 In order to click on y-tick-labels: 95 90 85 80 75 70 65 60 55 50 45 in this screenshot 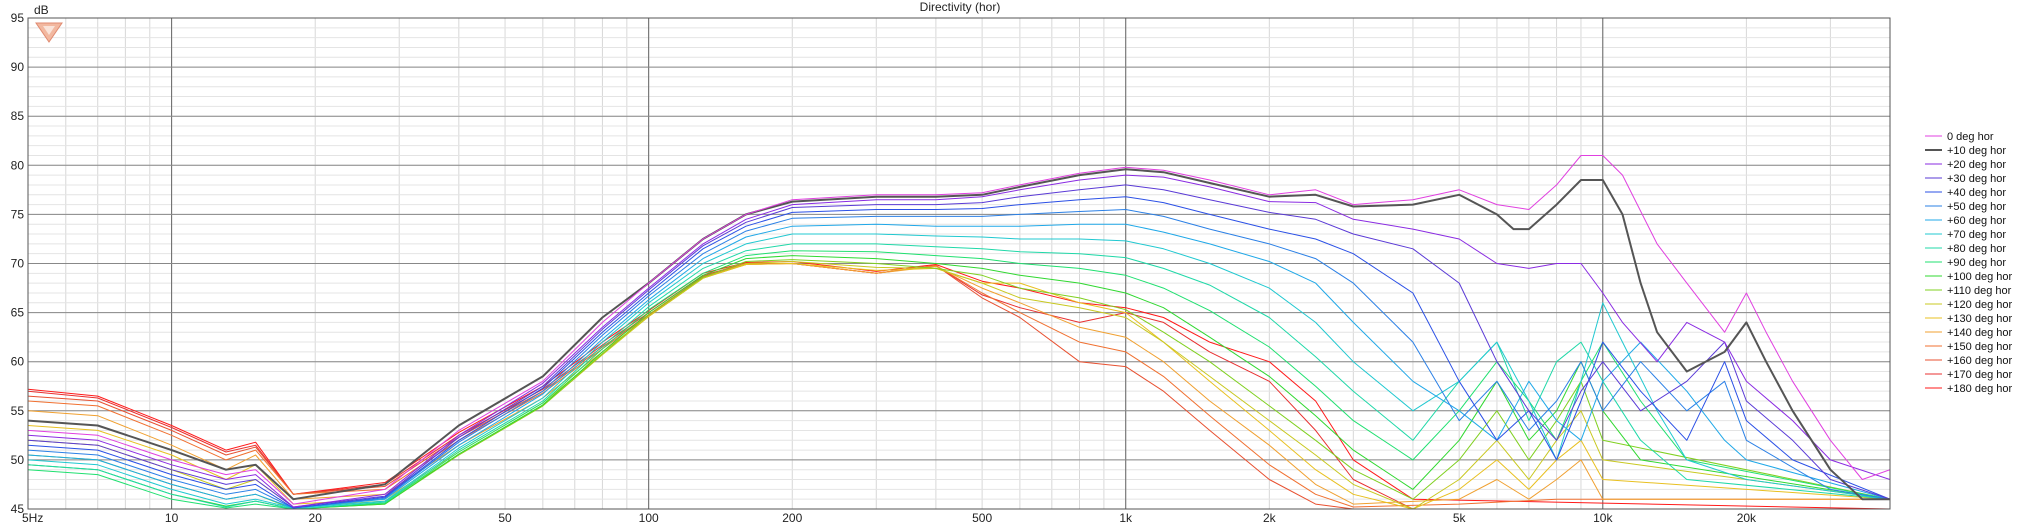, I will do `click(18, 263)`.